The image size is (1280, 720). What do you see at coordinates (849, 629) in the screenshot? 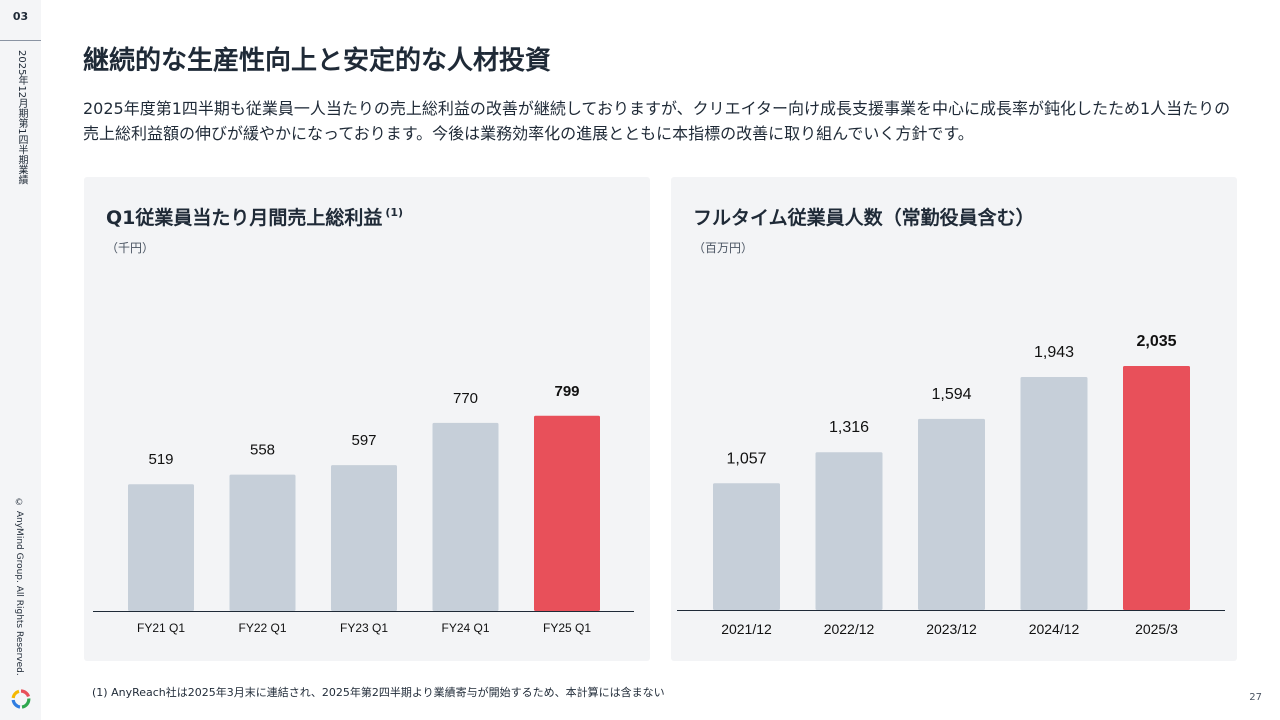
I see `category-tick-label: 2022/12` at bounding box center [849, 629].